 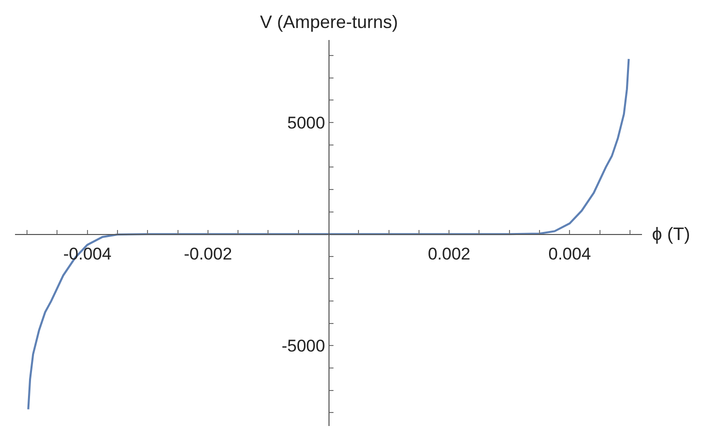 I want to click on y-axis-title: V (Ampere-turns), so click(x=329, y=22).